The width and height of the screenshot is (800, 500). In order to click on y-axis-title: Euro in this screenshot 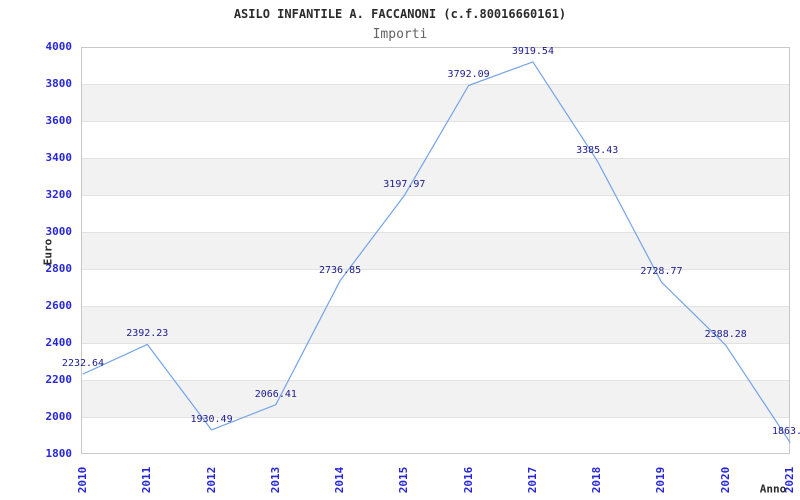, I will do `click(48, 252)`.